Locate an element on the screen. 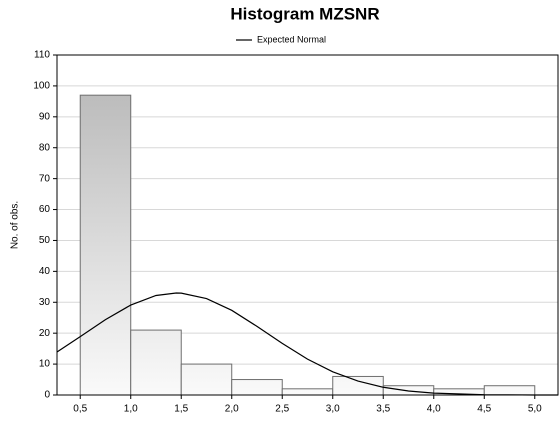  x-tick-label: 2,5 is located at coordinates (282, 409).